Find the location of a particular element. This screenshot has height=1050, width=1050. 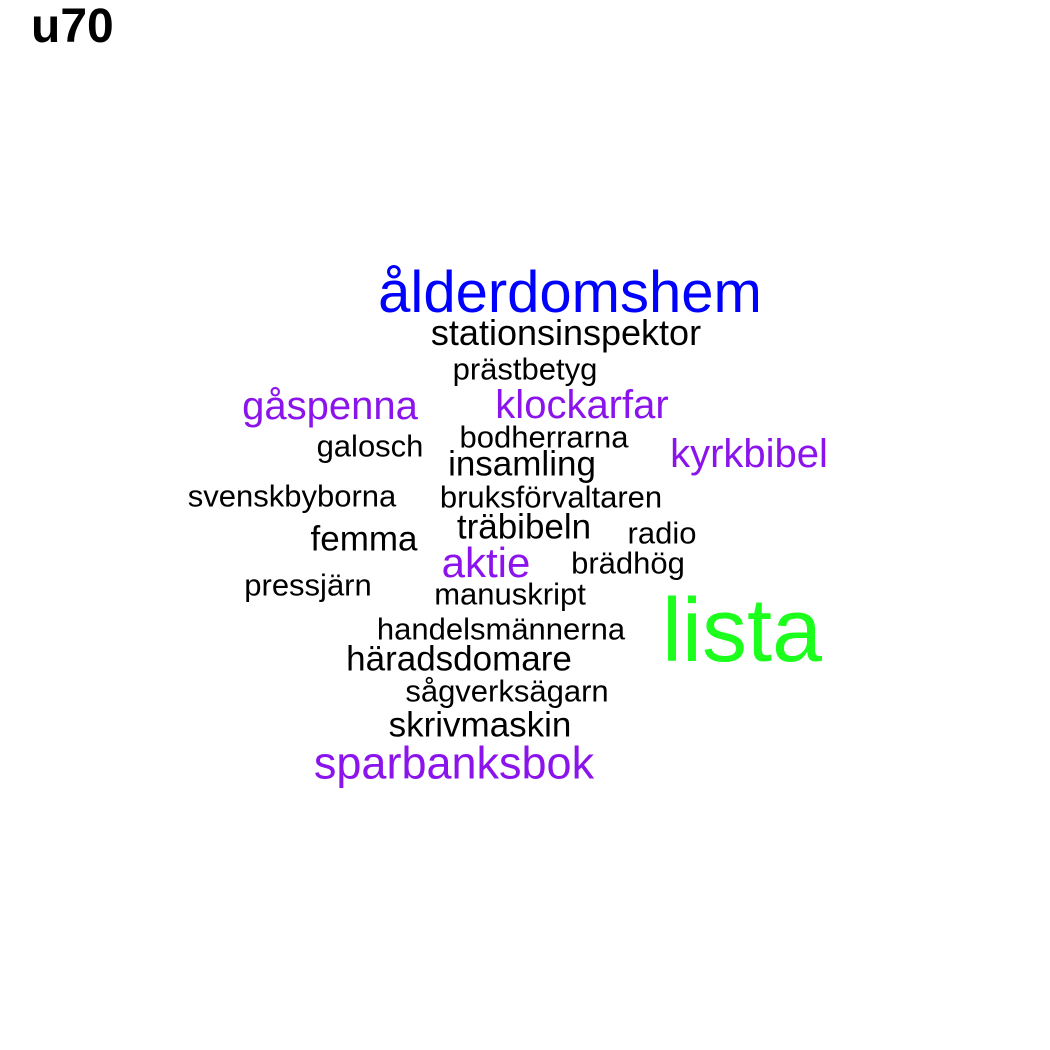

word-trabibeln: träbibeln is located at coordinates (524, 527).